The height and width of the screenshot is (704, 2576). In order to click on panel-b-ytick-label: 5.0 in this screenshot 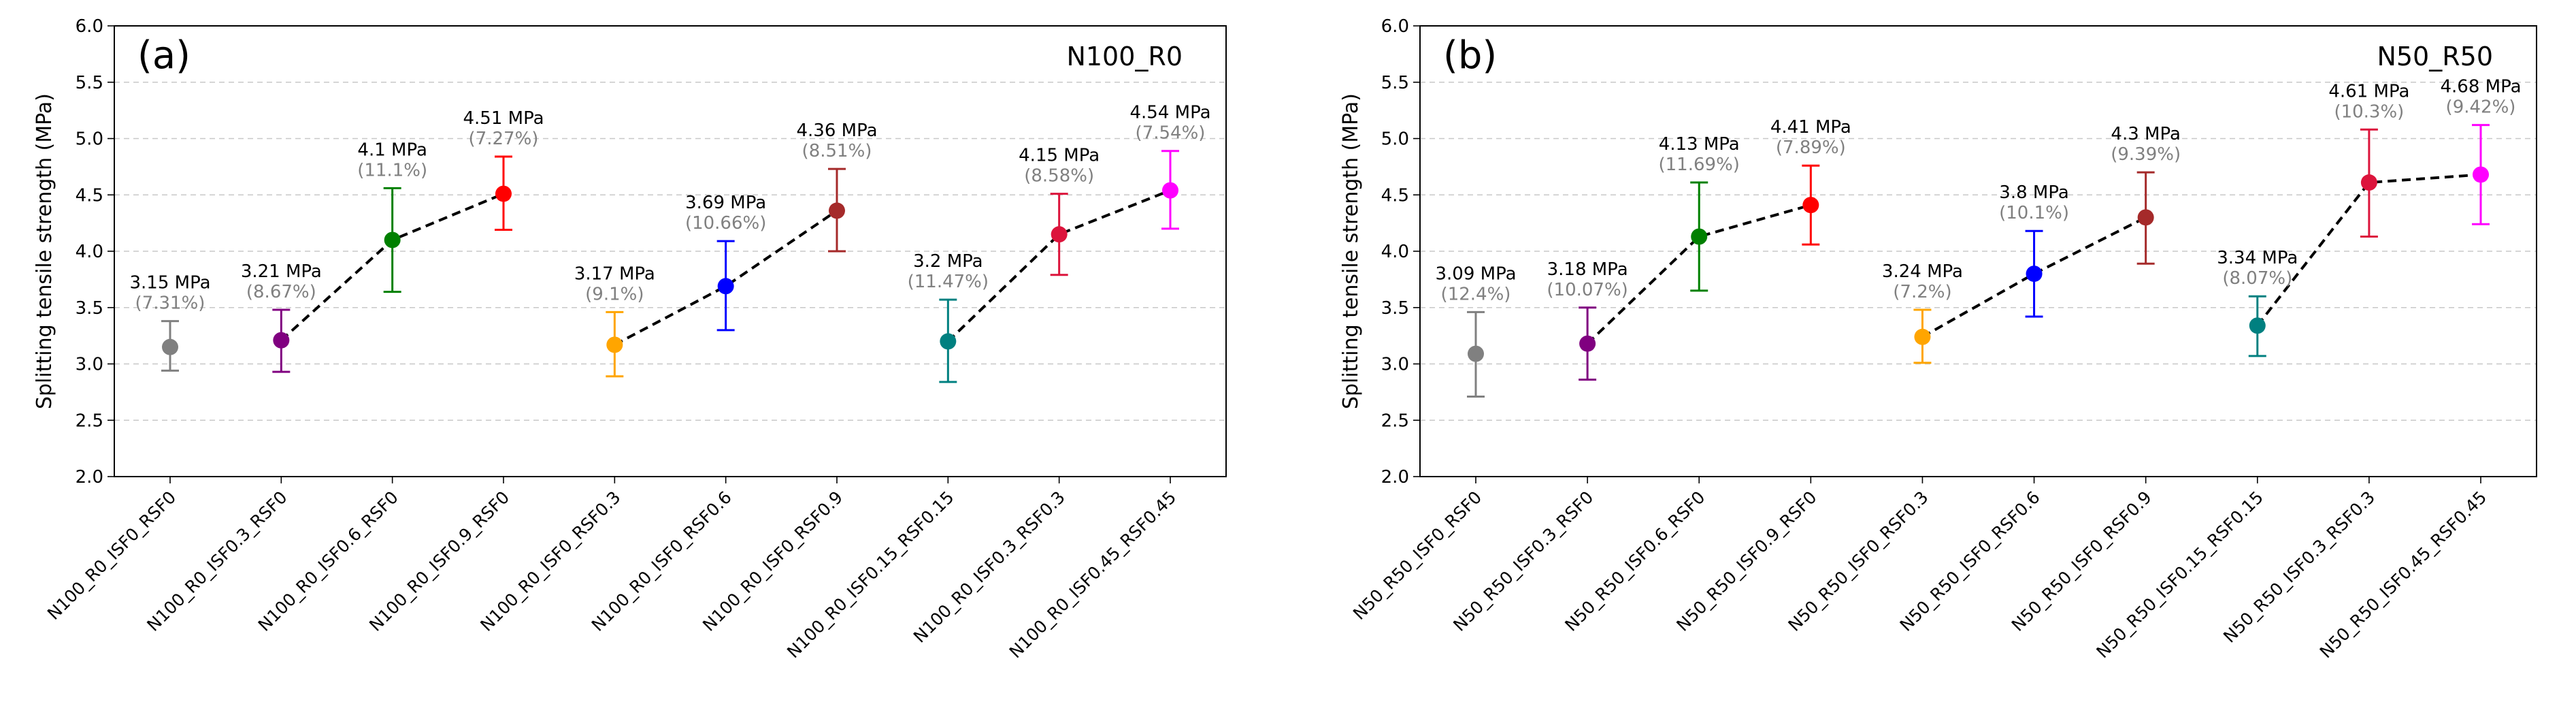, I will do `click(1395, 139)`.